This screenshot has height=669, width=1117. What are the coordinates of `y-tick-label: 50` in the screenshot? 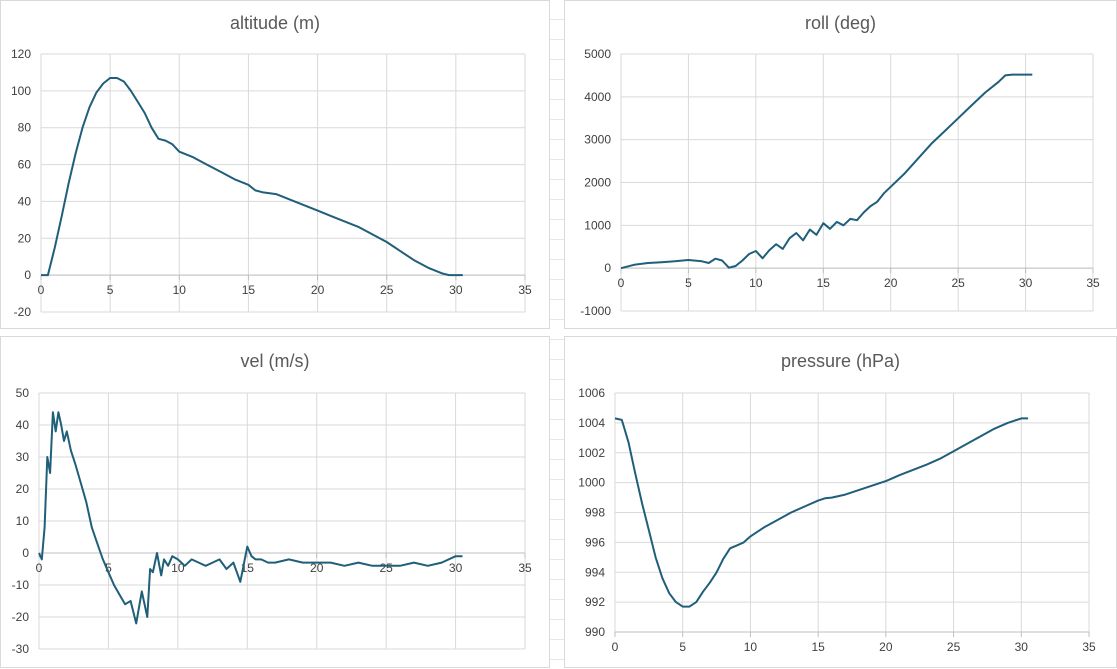 It's located at (23, 393).